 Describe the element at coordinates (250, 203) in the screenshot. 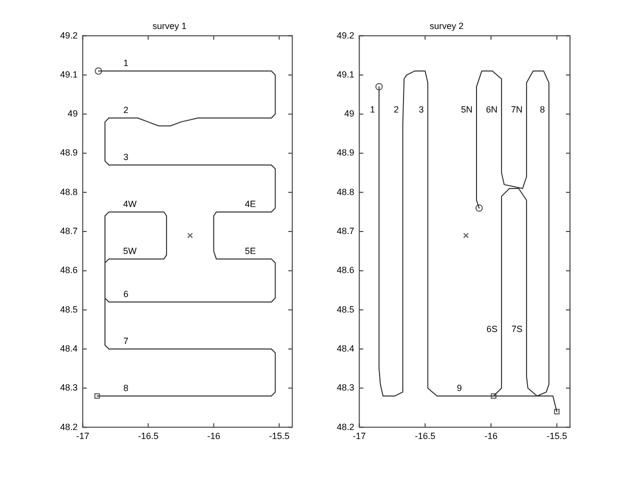

I see `annotation: 4E` at that location.